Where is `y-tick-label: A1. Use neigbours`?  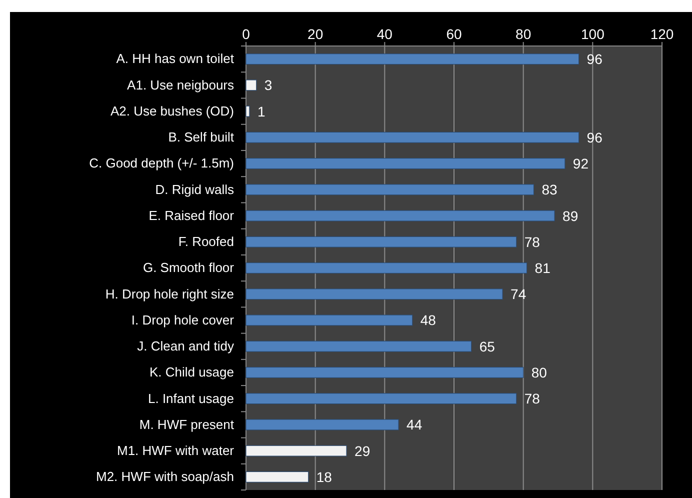 y-tick-label: A1. Use neigbours is located at coordinates (180, 84).